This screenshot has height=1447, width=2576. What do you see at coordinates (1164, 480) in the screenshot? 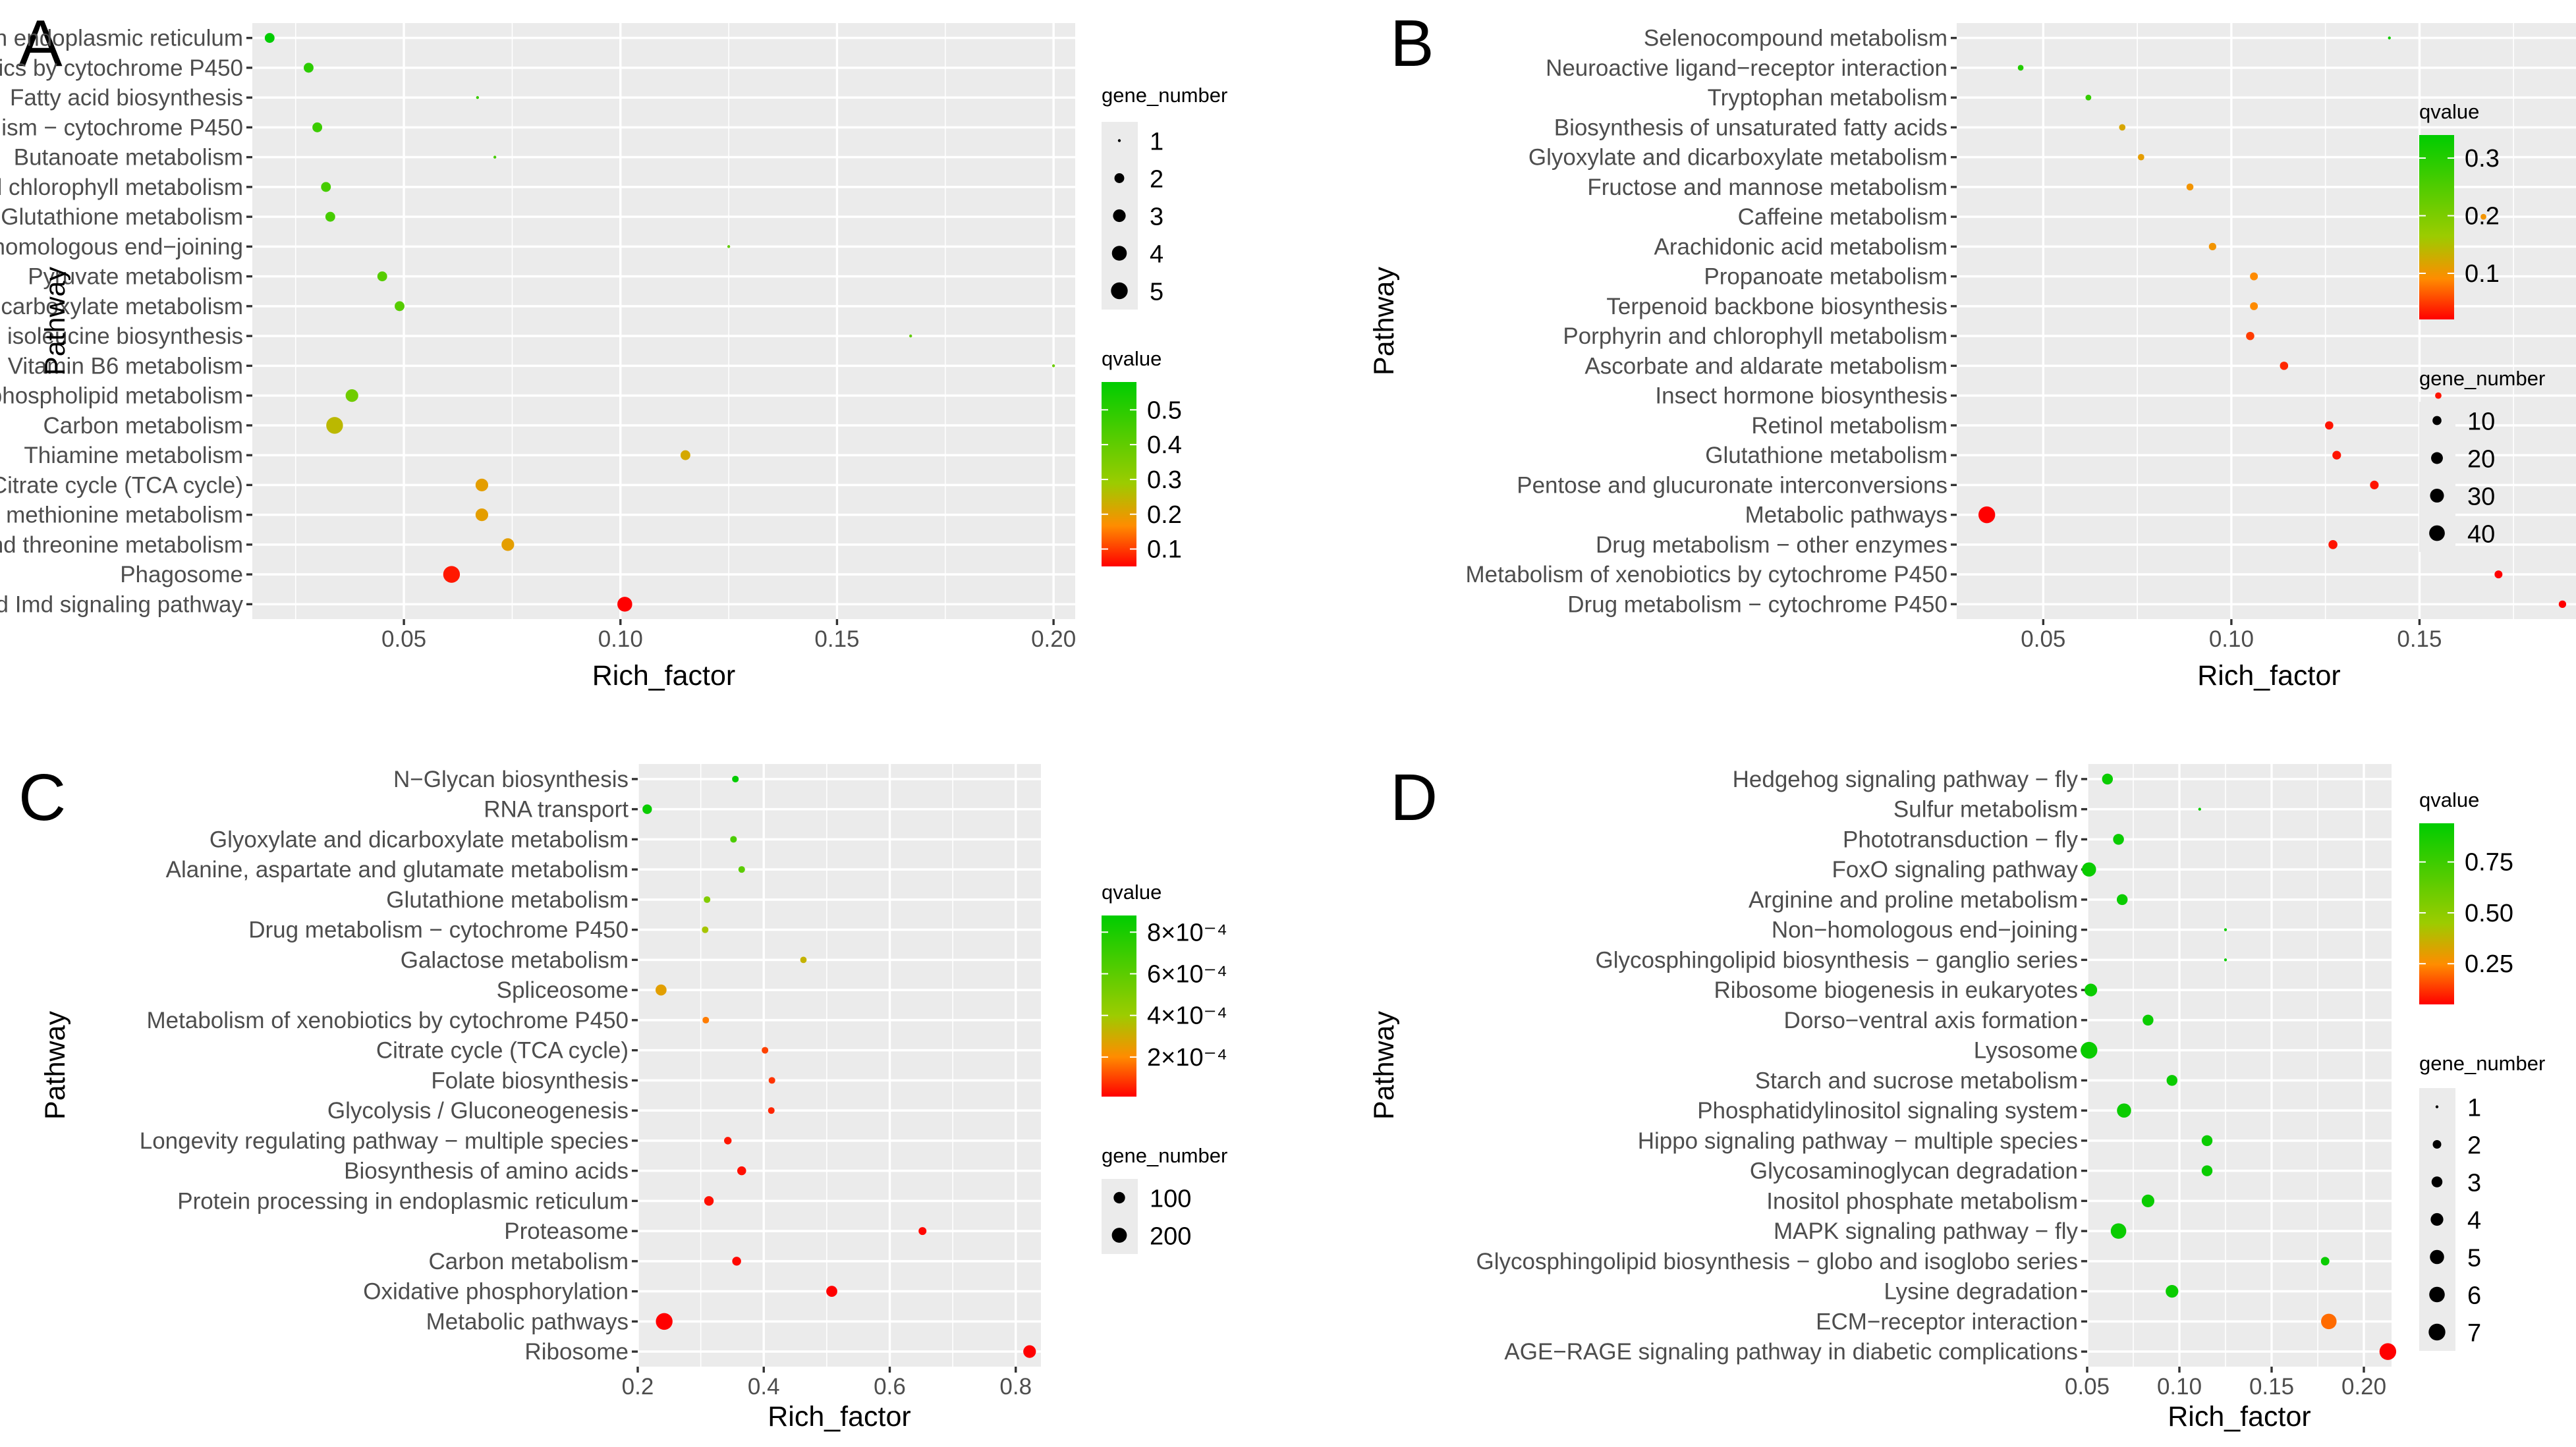
I see `colorbar-tick-label: 0.3` at bounding box center [1164, 480].